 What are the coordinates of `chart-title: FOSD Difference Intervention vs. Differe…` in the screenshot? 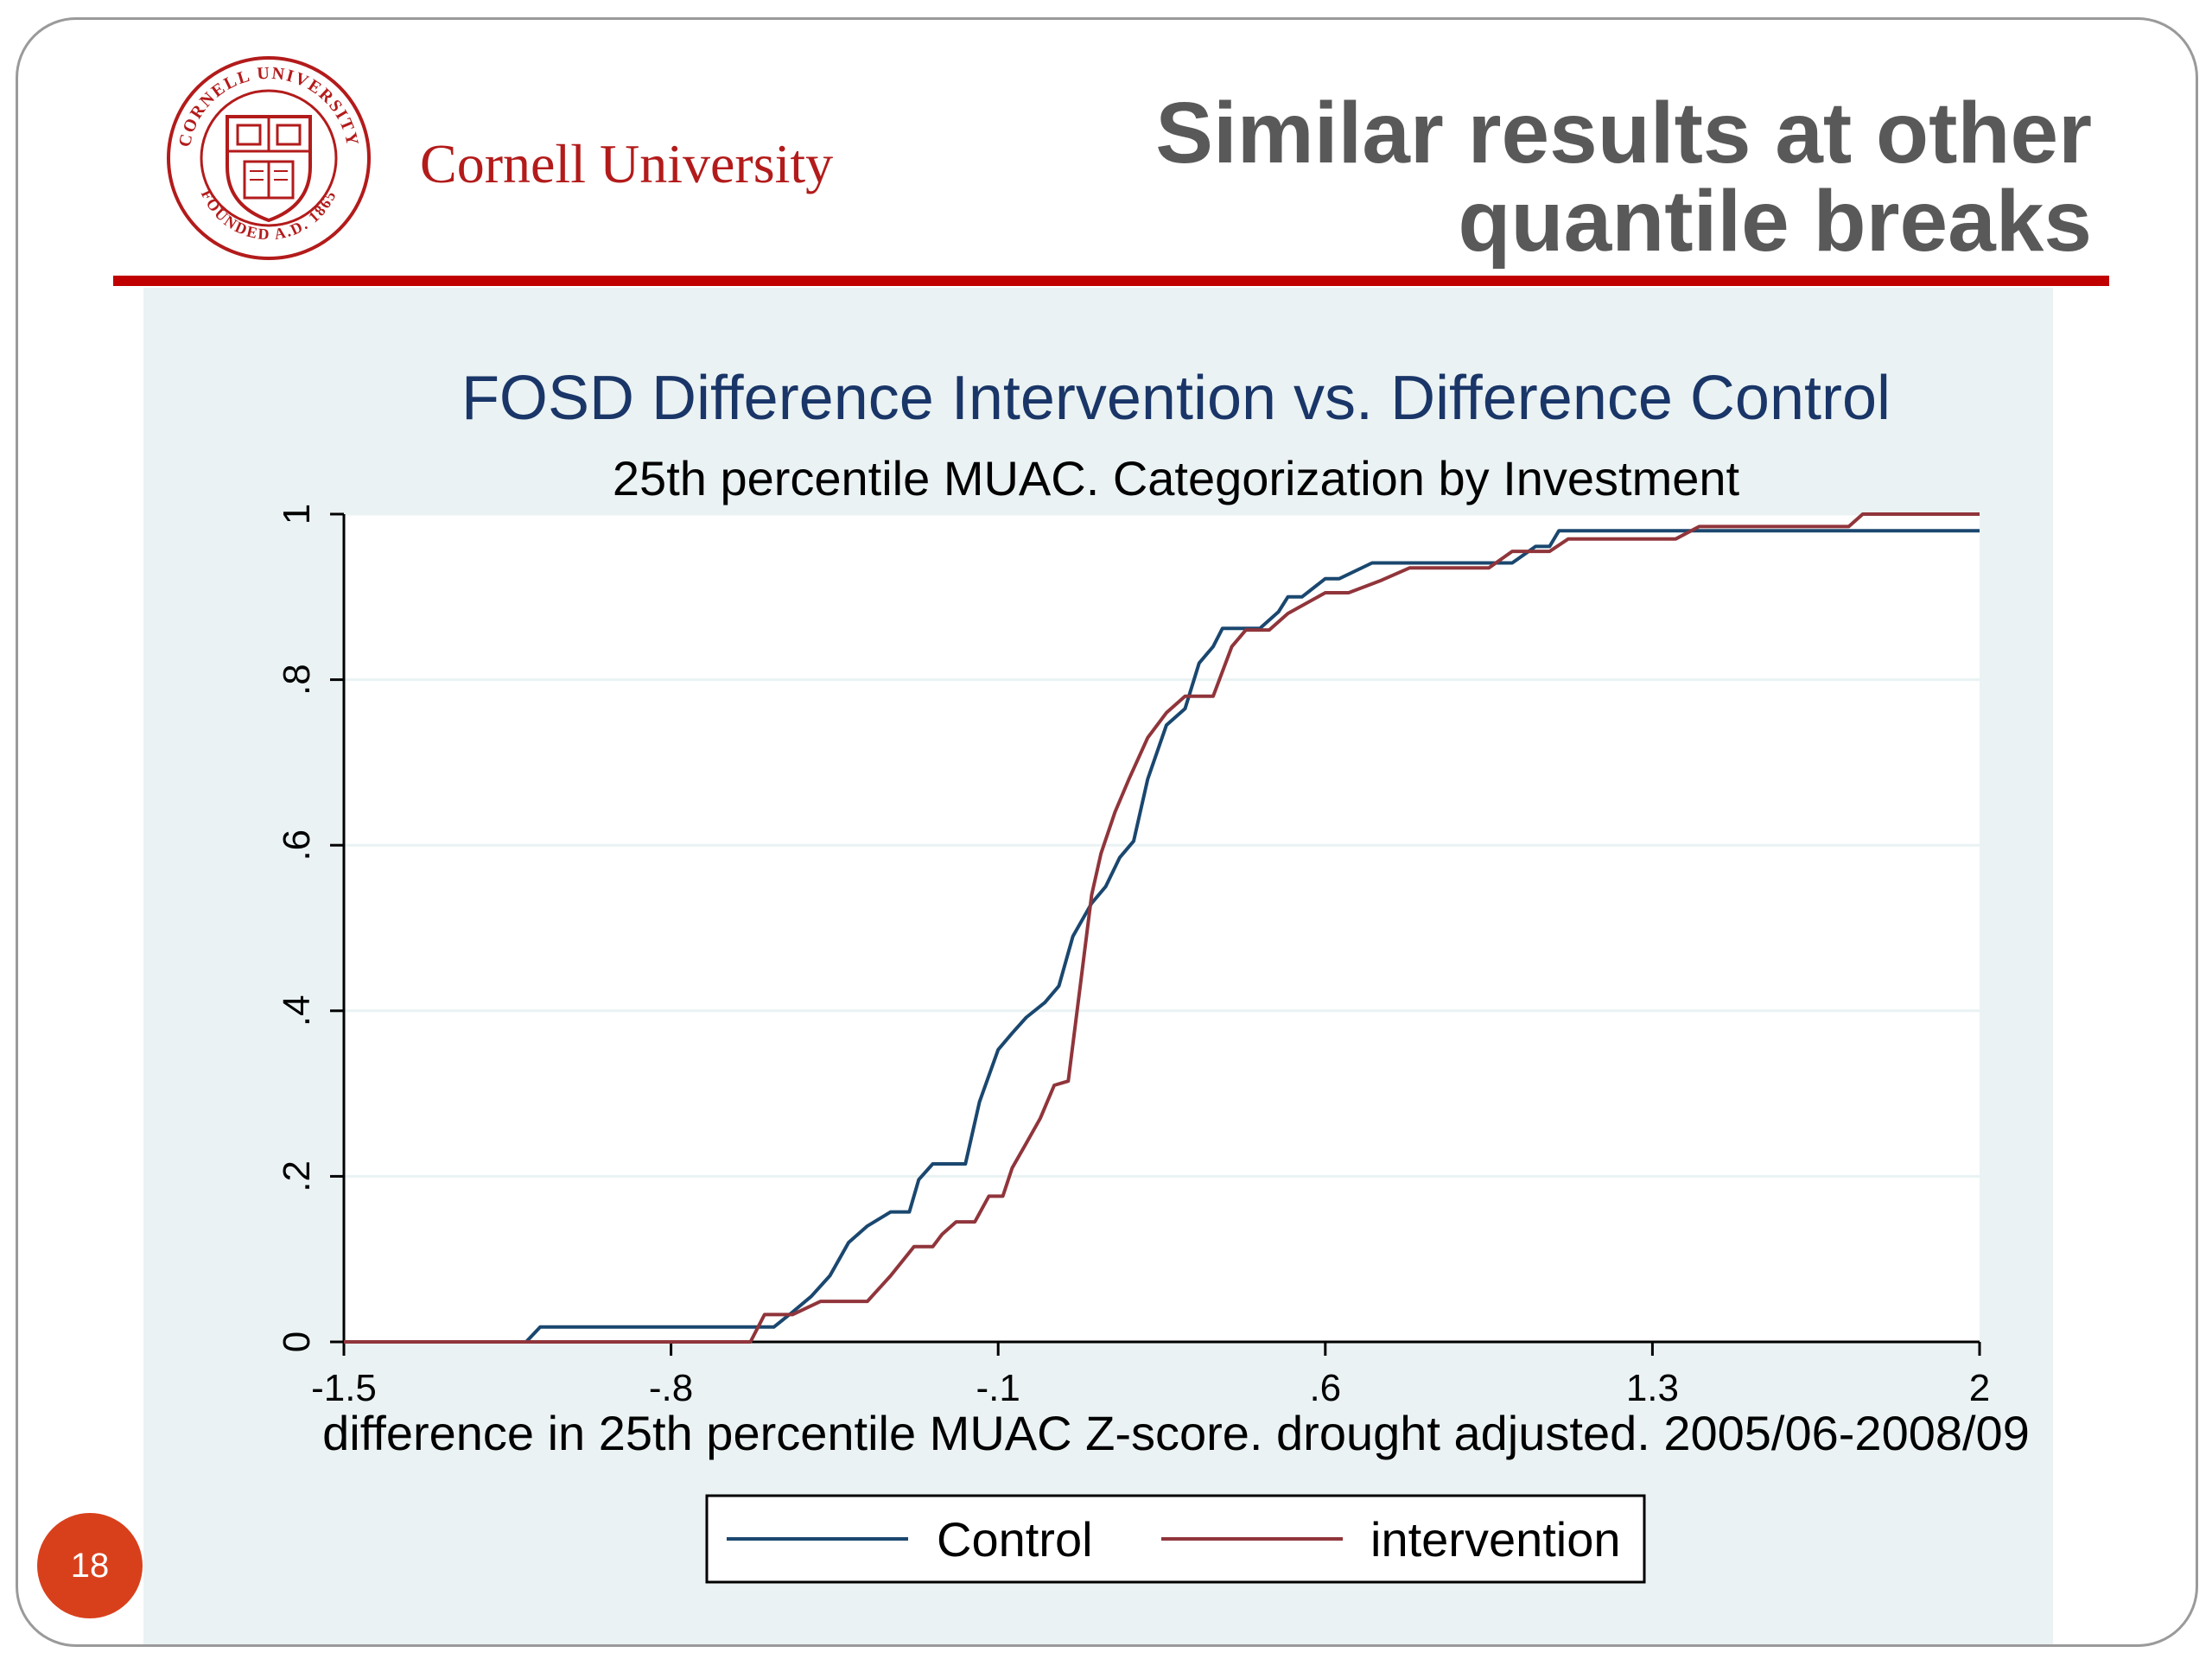 It's located at (1176, 398).